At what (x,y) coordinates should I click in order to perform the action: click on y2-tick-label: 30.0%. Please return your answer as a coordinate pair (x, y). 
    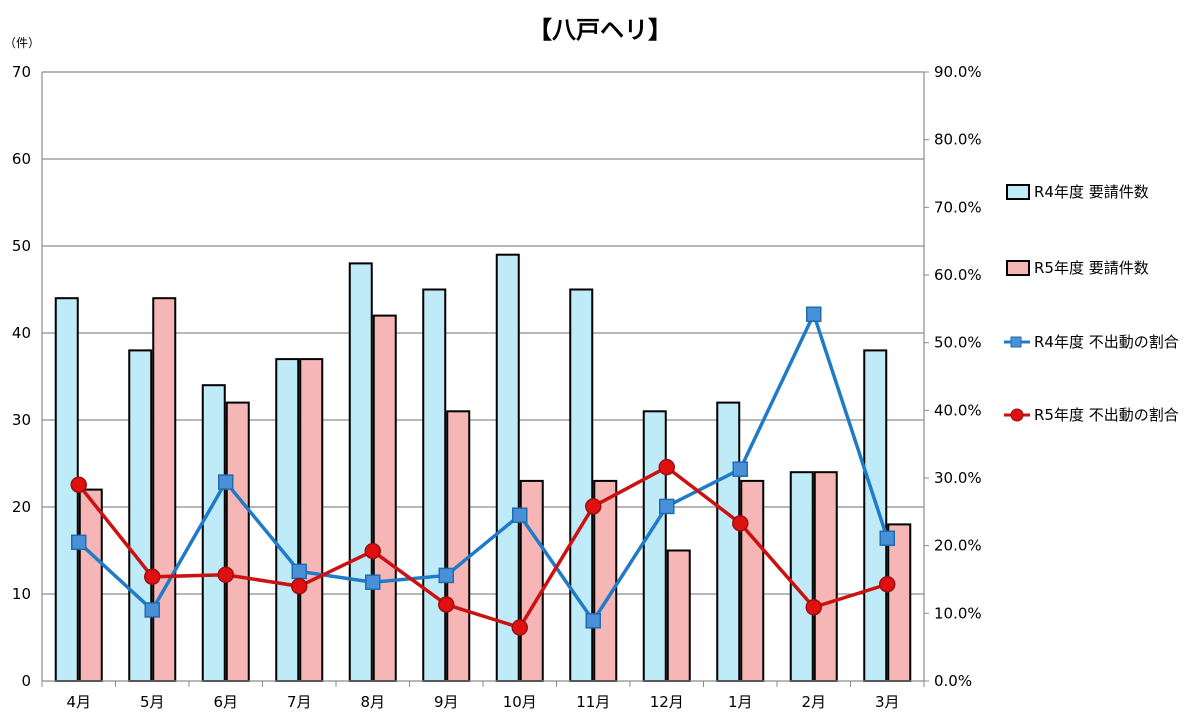
    Looking at the image, I should click on (958, 478).